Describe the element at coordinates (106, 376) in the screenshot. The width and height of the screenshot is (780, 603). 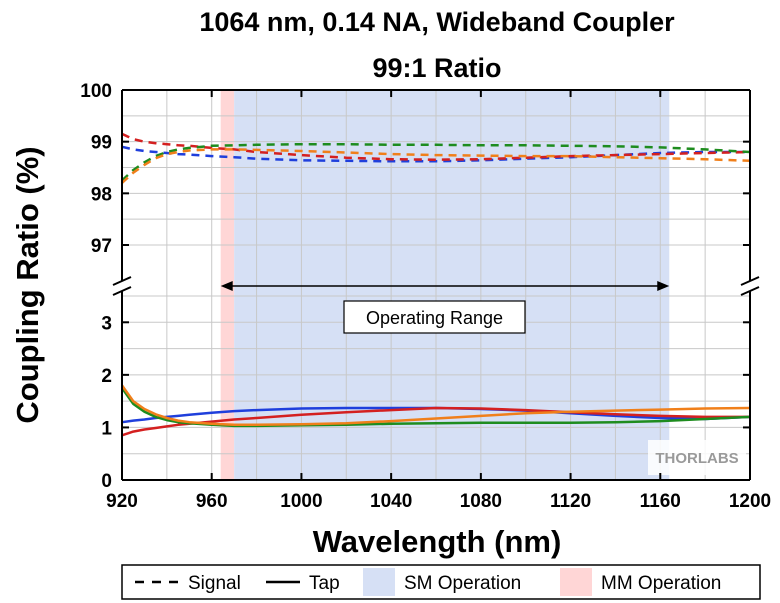
I see `y-tick-label-lower: 2` at that location.